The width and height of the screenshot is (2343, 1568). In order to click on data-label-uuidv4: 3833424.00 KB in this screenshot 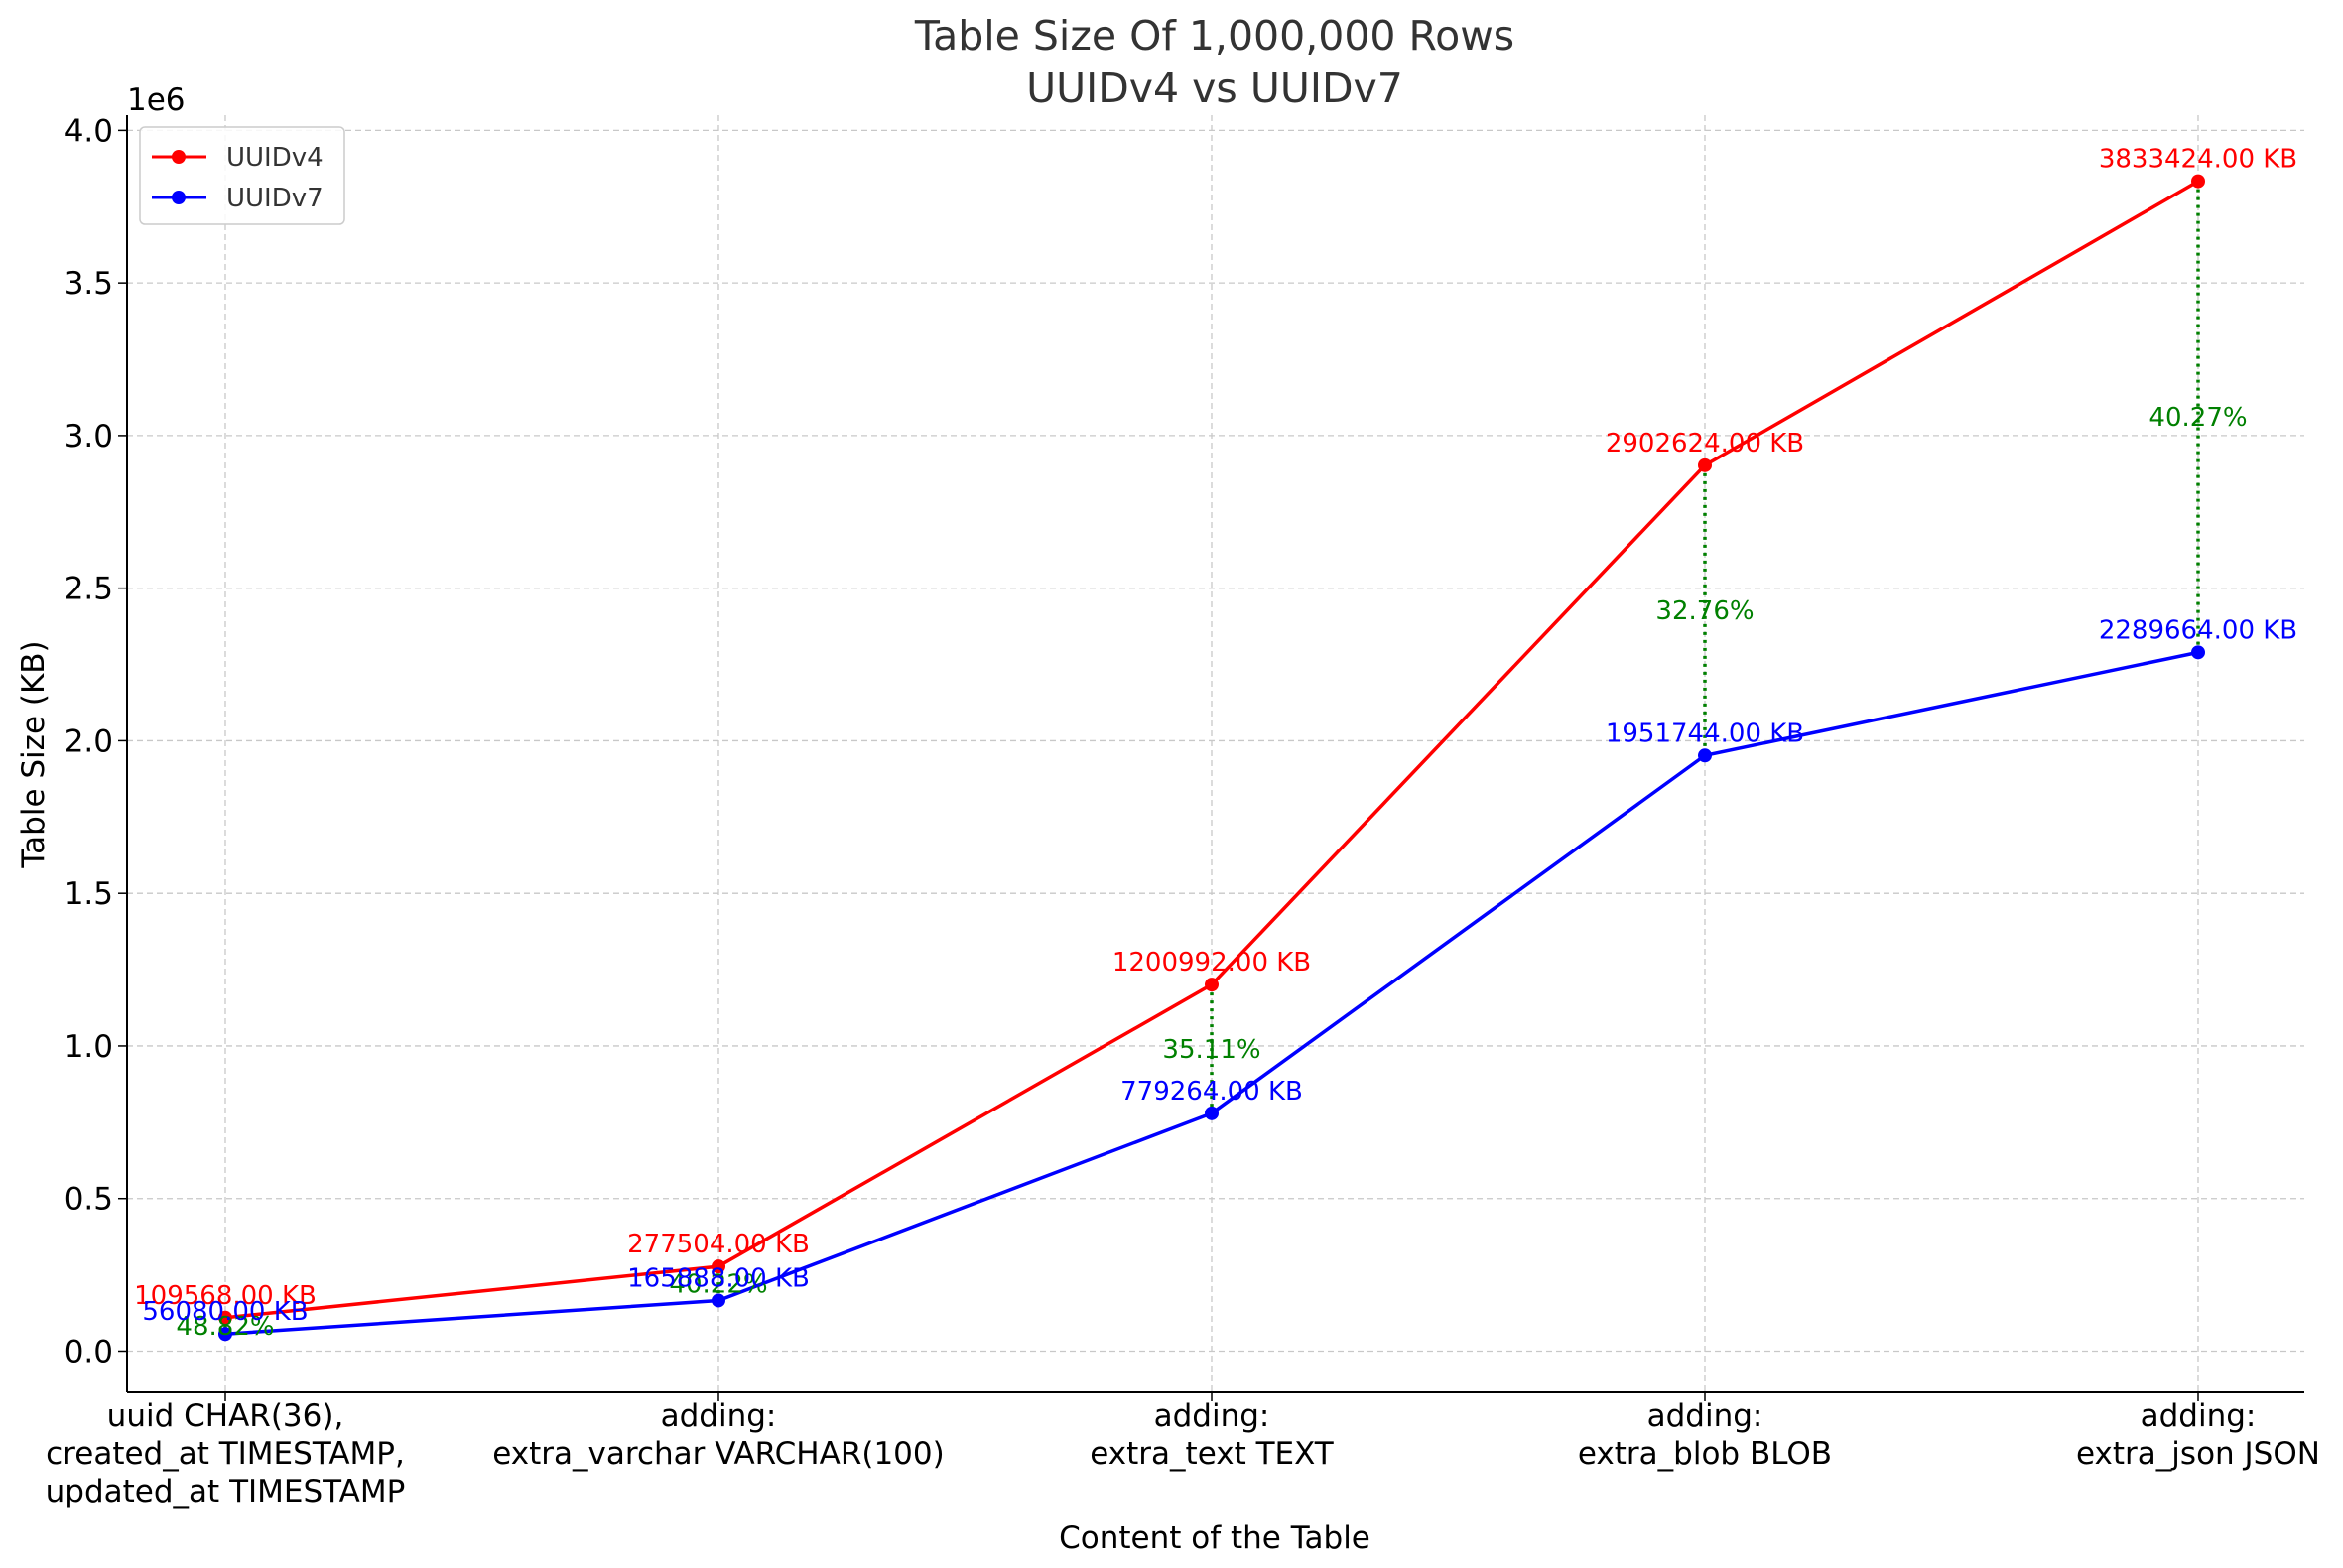, I will do `click(2198, 160)`.